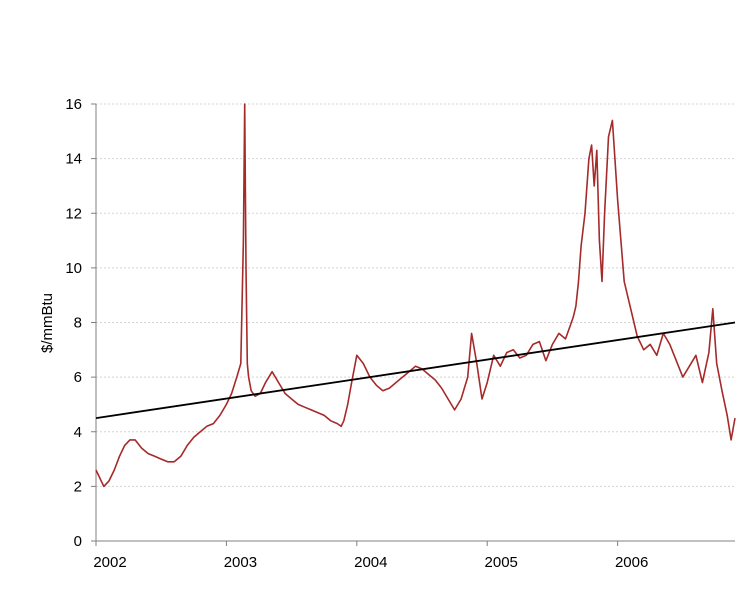  I want to click on trend-line, so click(415, 370).